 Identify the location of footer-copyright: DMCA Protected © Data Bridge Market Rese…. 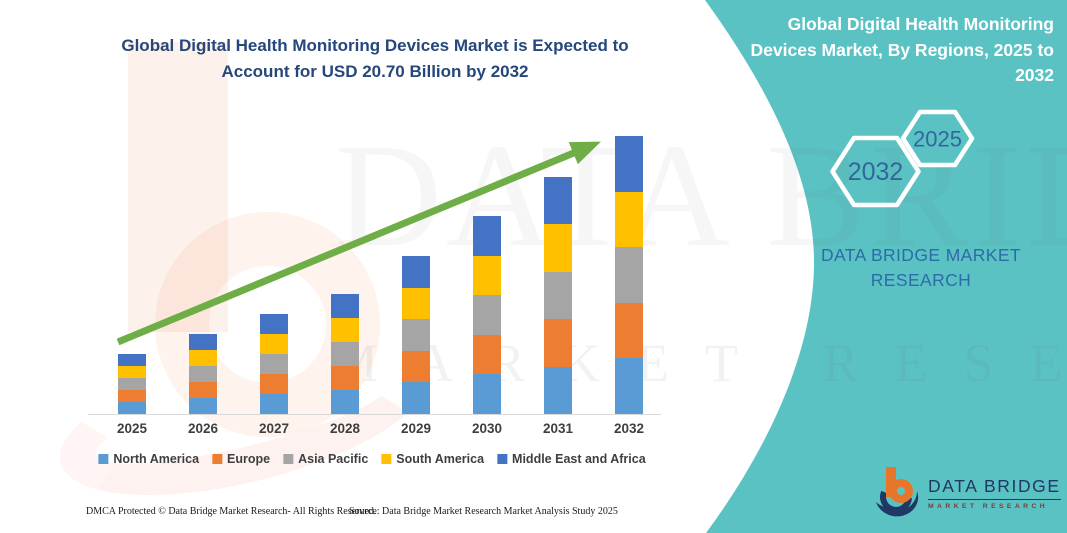
(231, 511).